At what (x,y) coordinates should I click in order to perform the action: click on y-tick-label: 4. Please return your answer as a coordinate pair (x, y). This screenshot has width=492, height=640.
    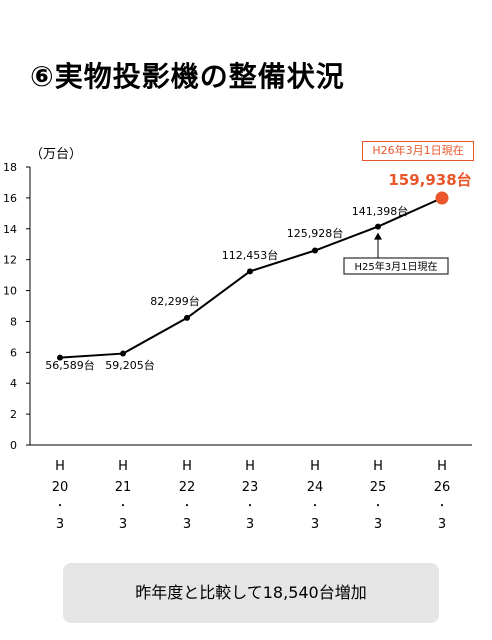
    Looking at the image, I should click on (13, 383).